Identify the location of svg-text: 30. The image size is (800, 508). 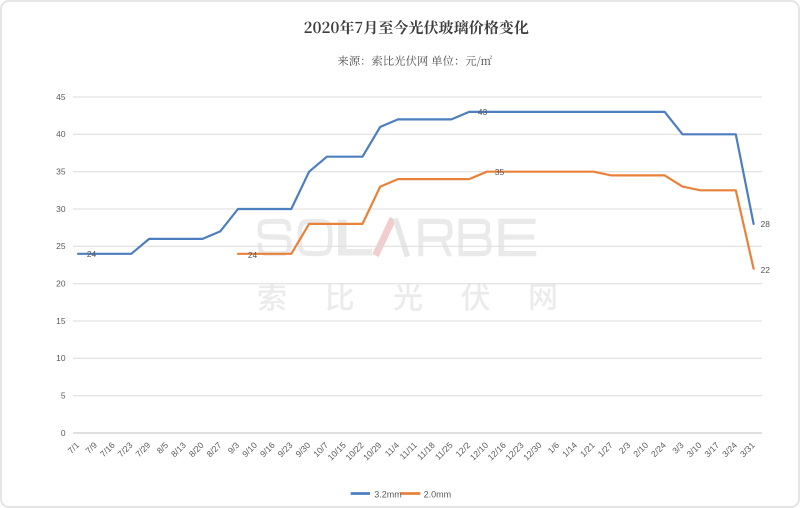
(61, 209).